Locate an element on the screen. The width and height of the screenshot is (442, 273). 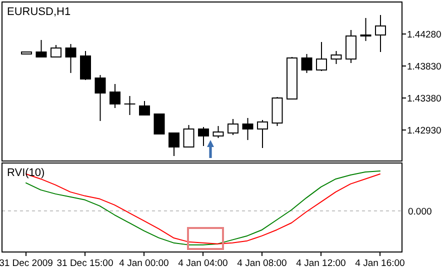
y-tick-label: 1.44280 is located at coordinates (424, 35).